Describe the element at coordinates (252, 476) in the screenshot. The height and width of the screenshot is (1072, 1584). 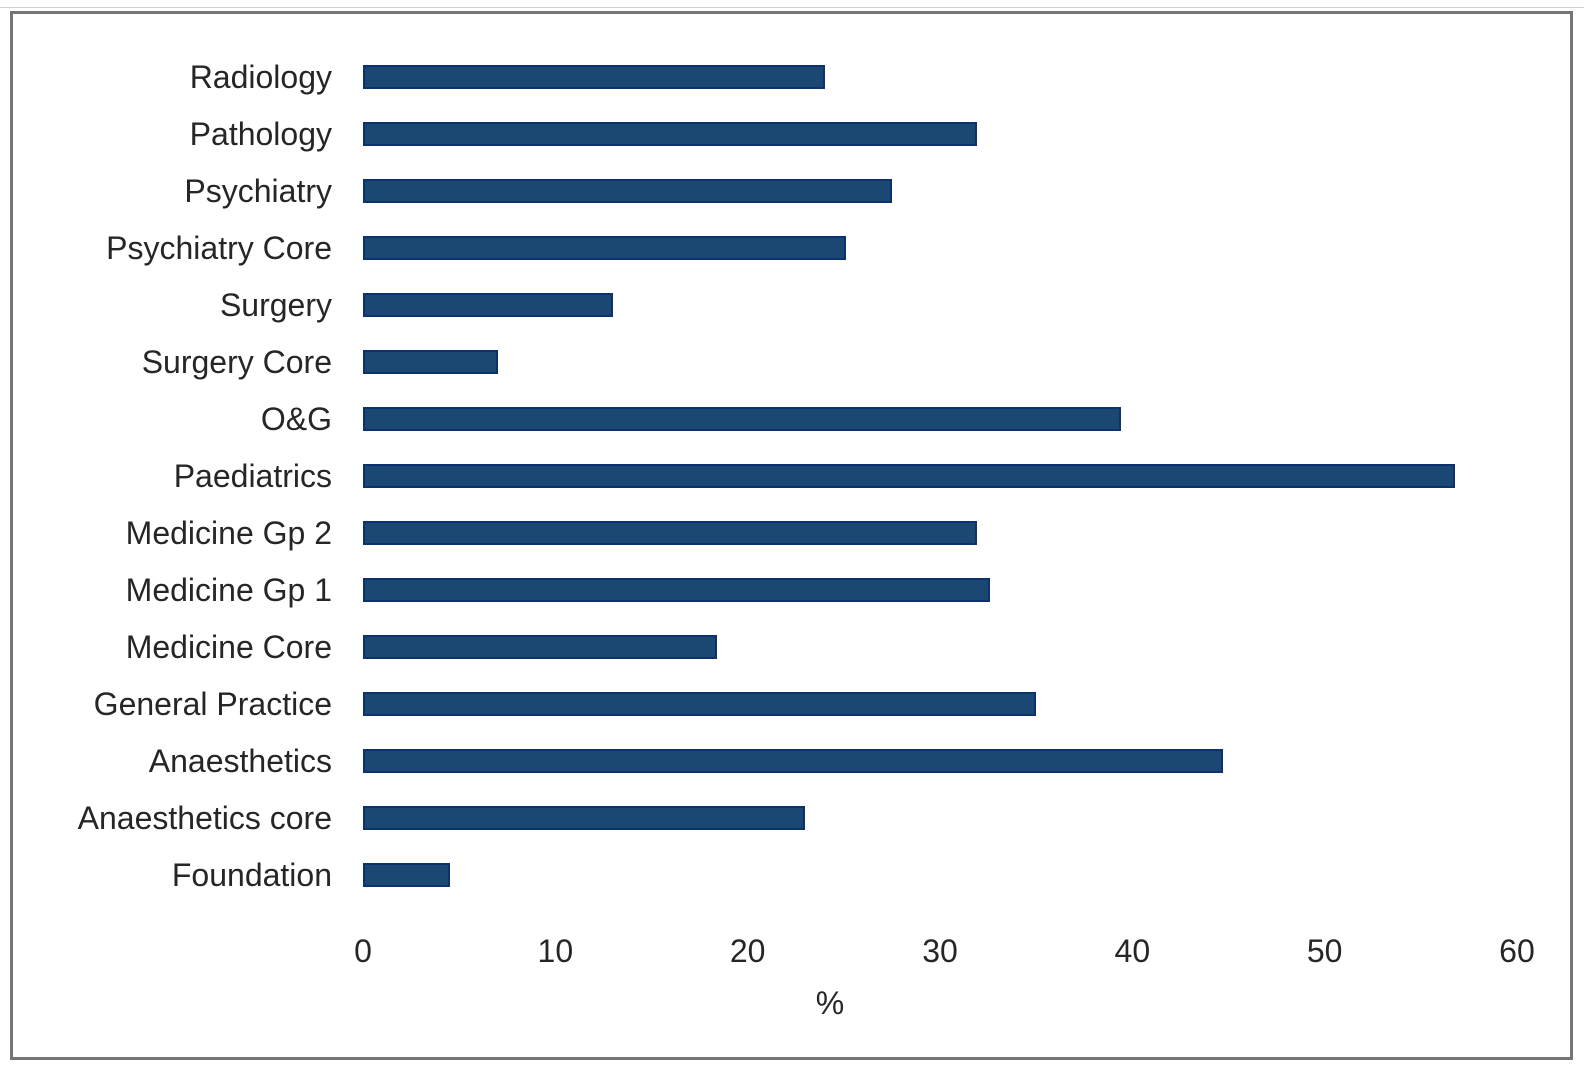
I see `category-label: Paediatrics` at that location.